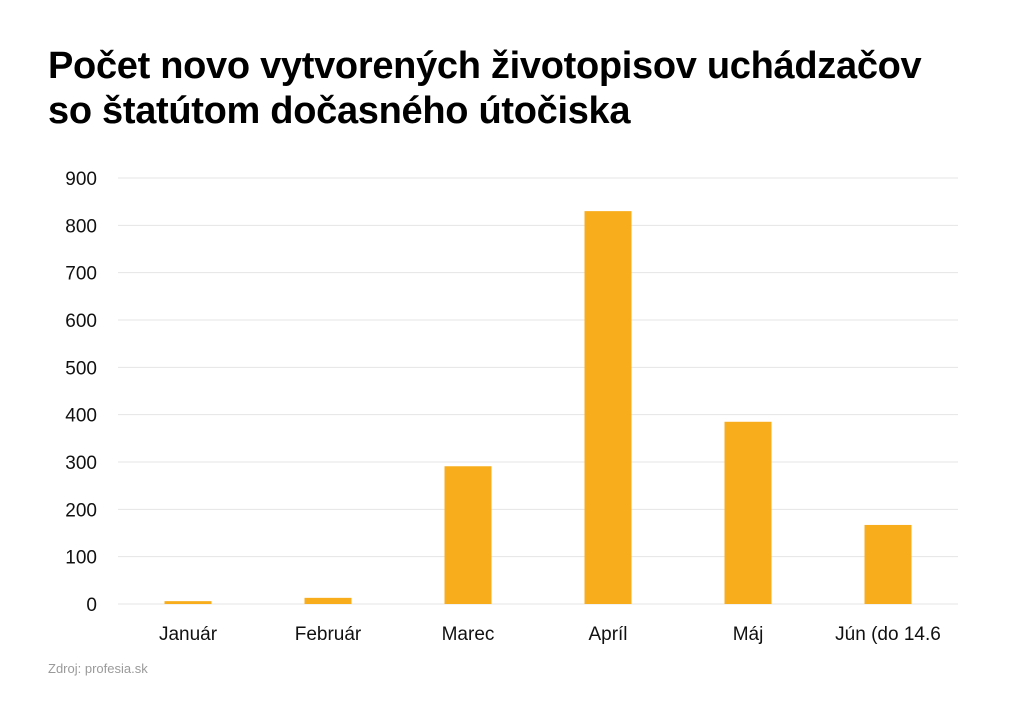 The width and height of the screenshot is (1024, 702). Describe the element at coordinates (81, 463) in the screenshot. I see `y-tick-label: 300` at that location.